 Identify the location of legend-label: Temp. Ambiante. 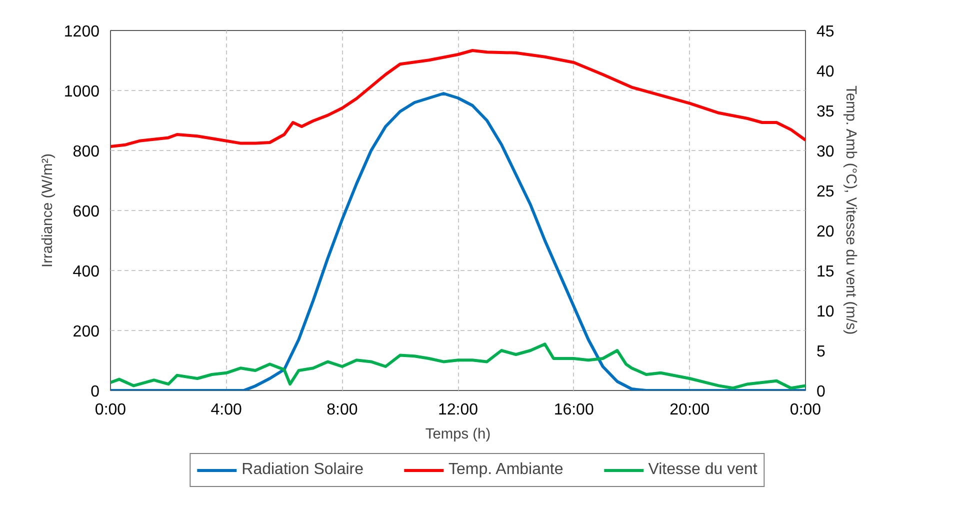
(506, 470).